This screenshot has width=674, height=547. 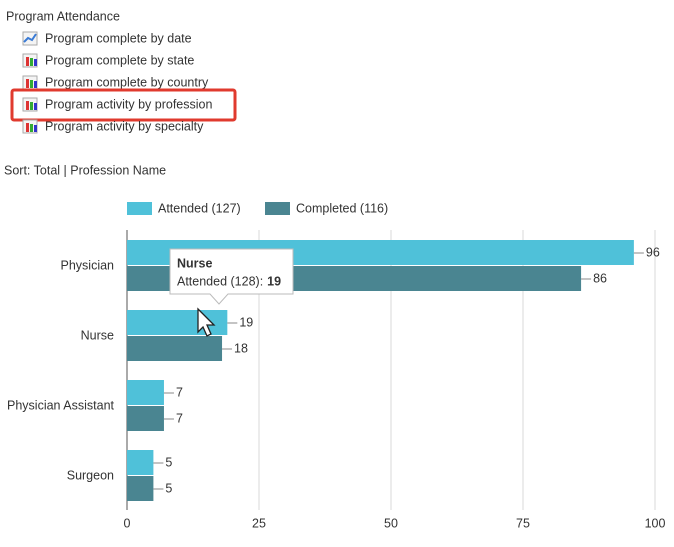 I want to click on tooltip: Nurse Attended (128): 19, so click(x=231, y=276).